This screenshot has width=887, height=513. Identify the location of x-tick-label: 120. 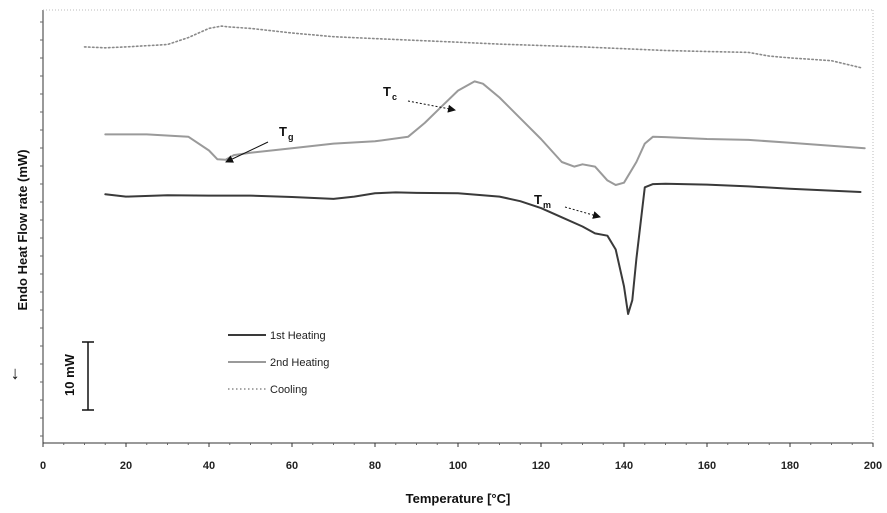
(541, 466).